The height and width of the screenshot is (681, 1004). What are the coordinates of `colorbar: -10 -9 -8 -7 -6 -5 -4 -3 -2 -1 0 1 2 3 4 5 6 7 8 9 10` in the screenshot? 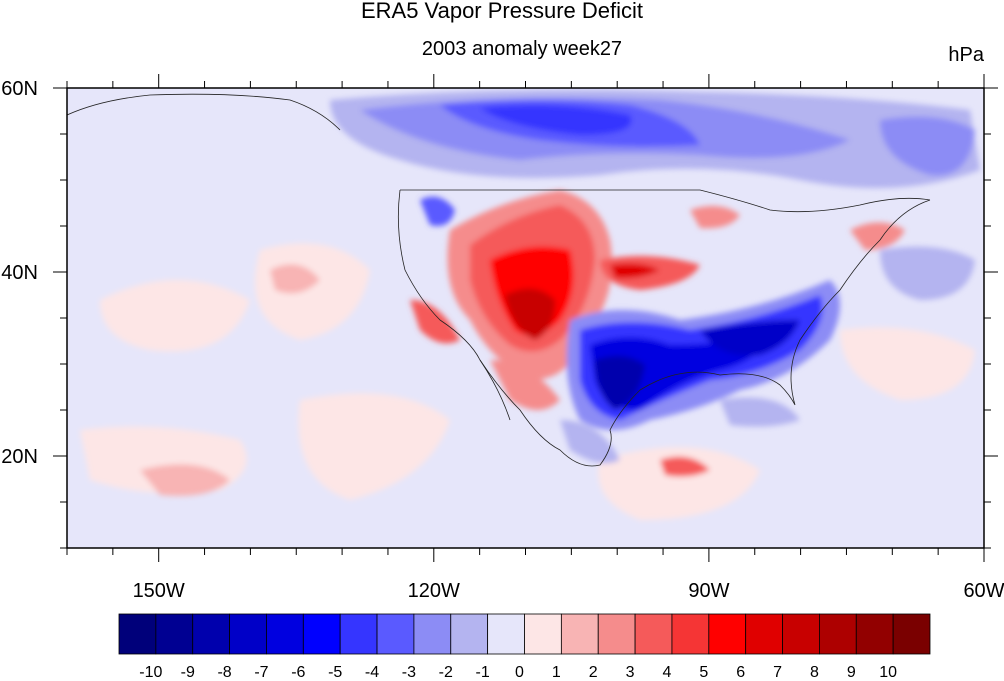 It's located at (524, 647).